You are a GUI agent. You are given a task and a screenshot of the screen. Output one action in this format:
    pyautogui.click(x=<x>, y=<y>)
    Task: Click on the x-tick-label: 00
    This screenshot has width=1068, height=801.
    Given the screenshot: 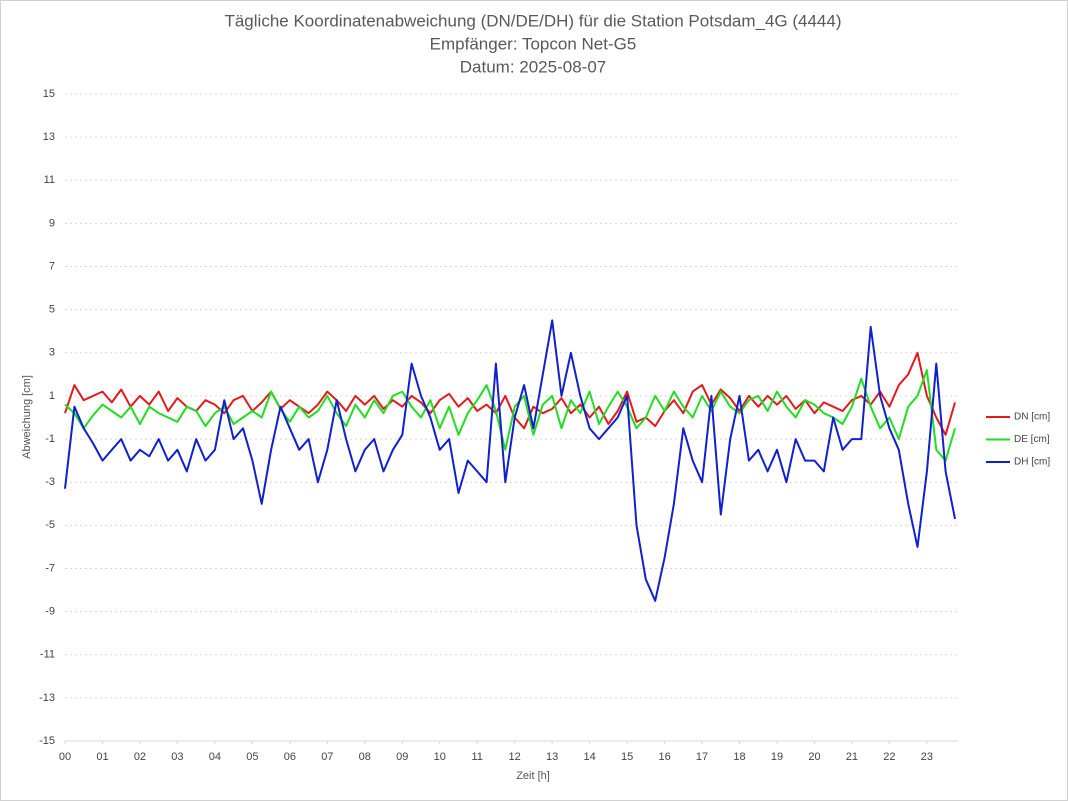 What is the action you would take?
    pyautogui.click(x=65, y=757)
    